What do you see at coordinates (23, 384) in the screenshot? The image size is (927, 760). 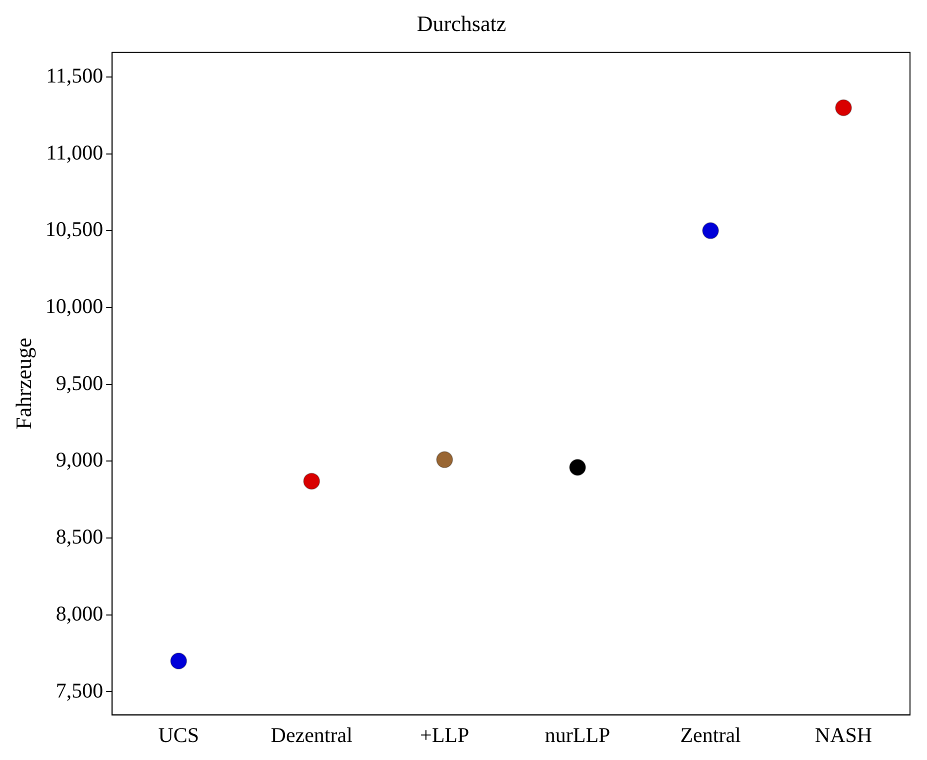 I see `y-axis-title: Fahrzeuge` at bounding box center [23, 384].